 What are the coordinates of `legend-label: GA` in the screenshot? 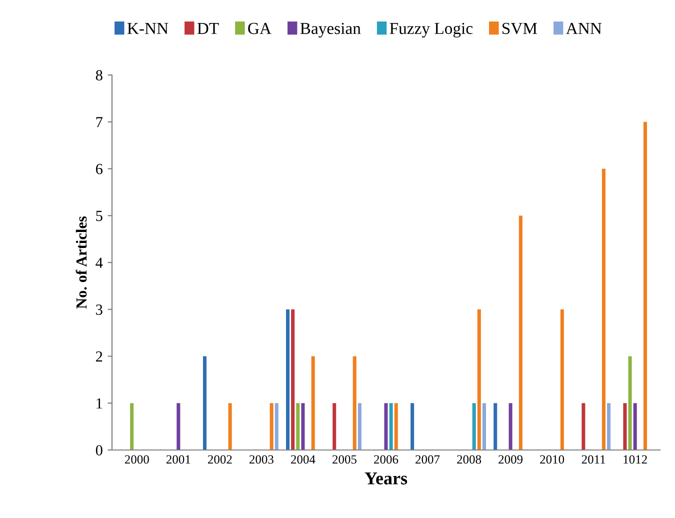 It's located at (260, 28).